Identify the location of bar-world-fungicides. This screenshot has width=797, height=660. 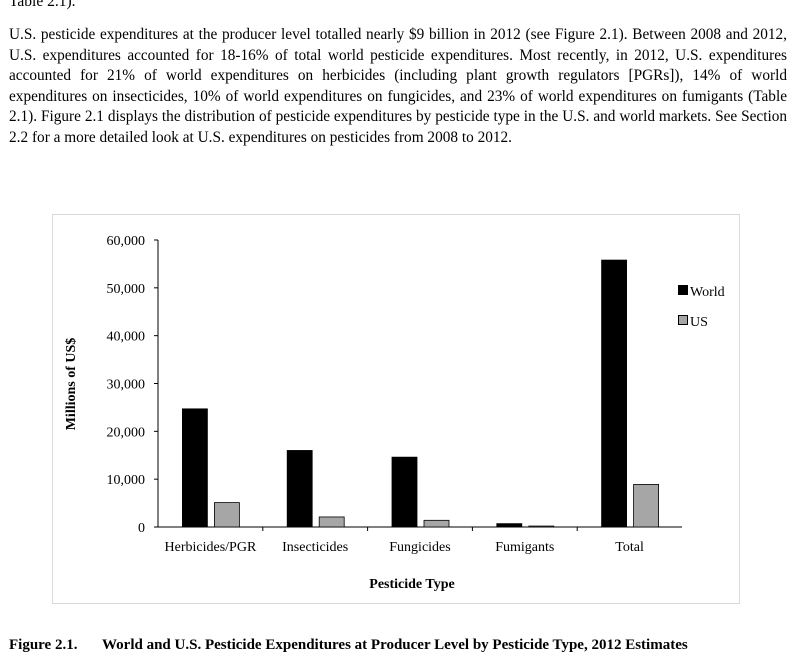
(404, 492).